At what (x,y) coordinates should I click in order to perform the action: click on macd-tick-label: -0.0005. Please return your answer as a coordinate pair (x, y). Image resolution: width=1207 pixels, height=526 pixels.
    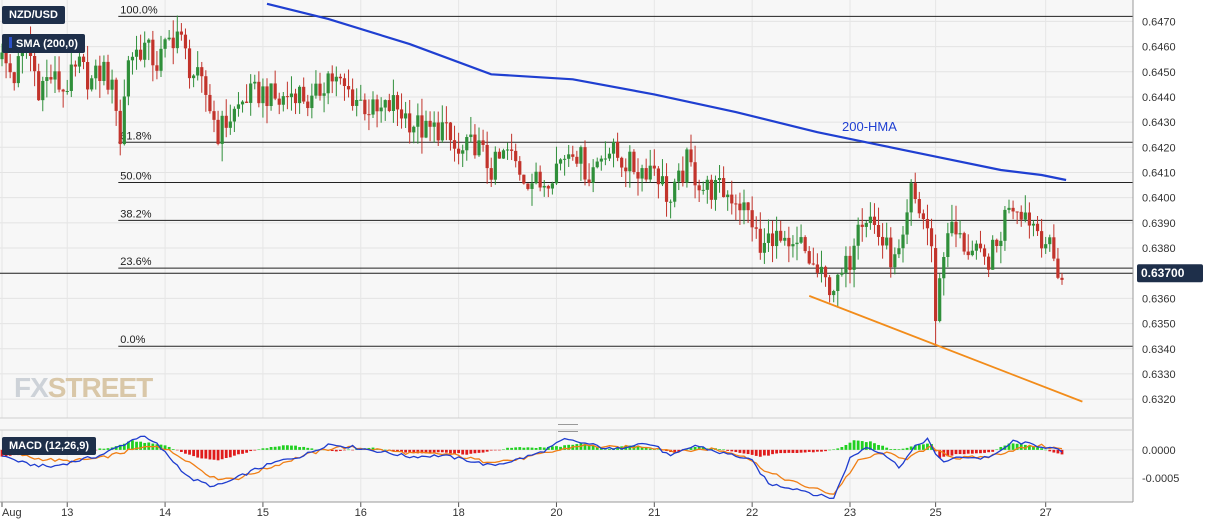
    Looking at the image, I should click on (1160, 479).